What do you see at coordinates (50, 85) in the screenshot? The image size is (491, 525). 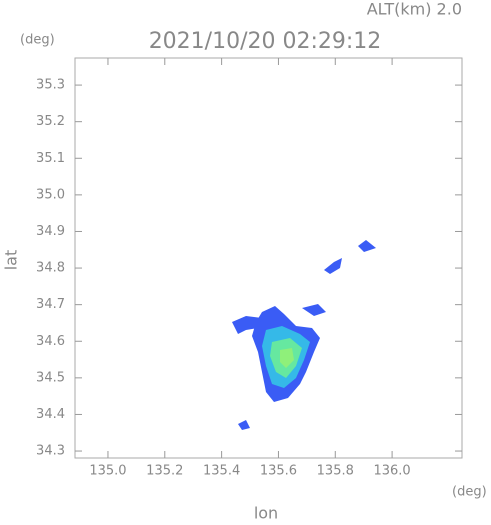 I see `y-tick-label: 35.3` at bounding box center [50, 85].